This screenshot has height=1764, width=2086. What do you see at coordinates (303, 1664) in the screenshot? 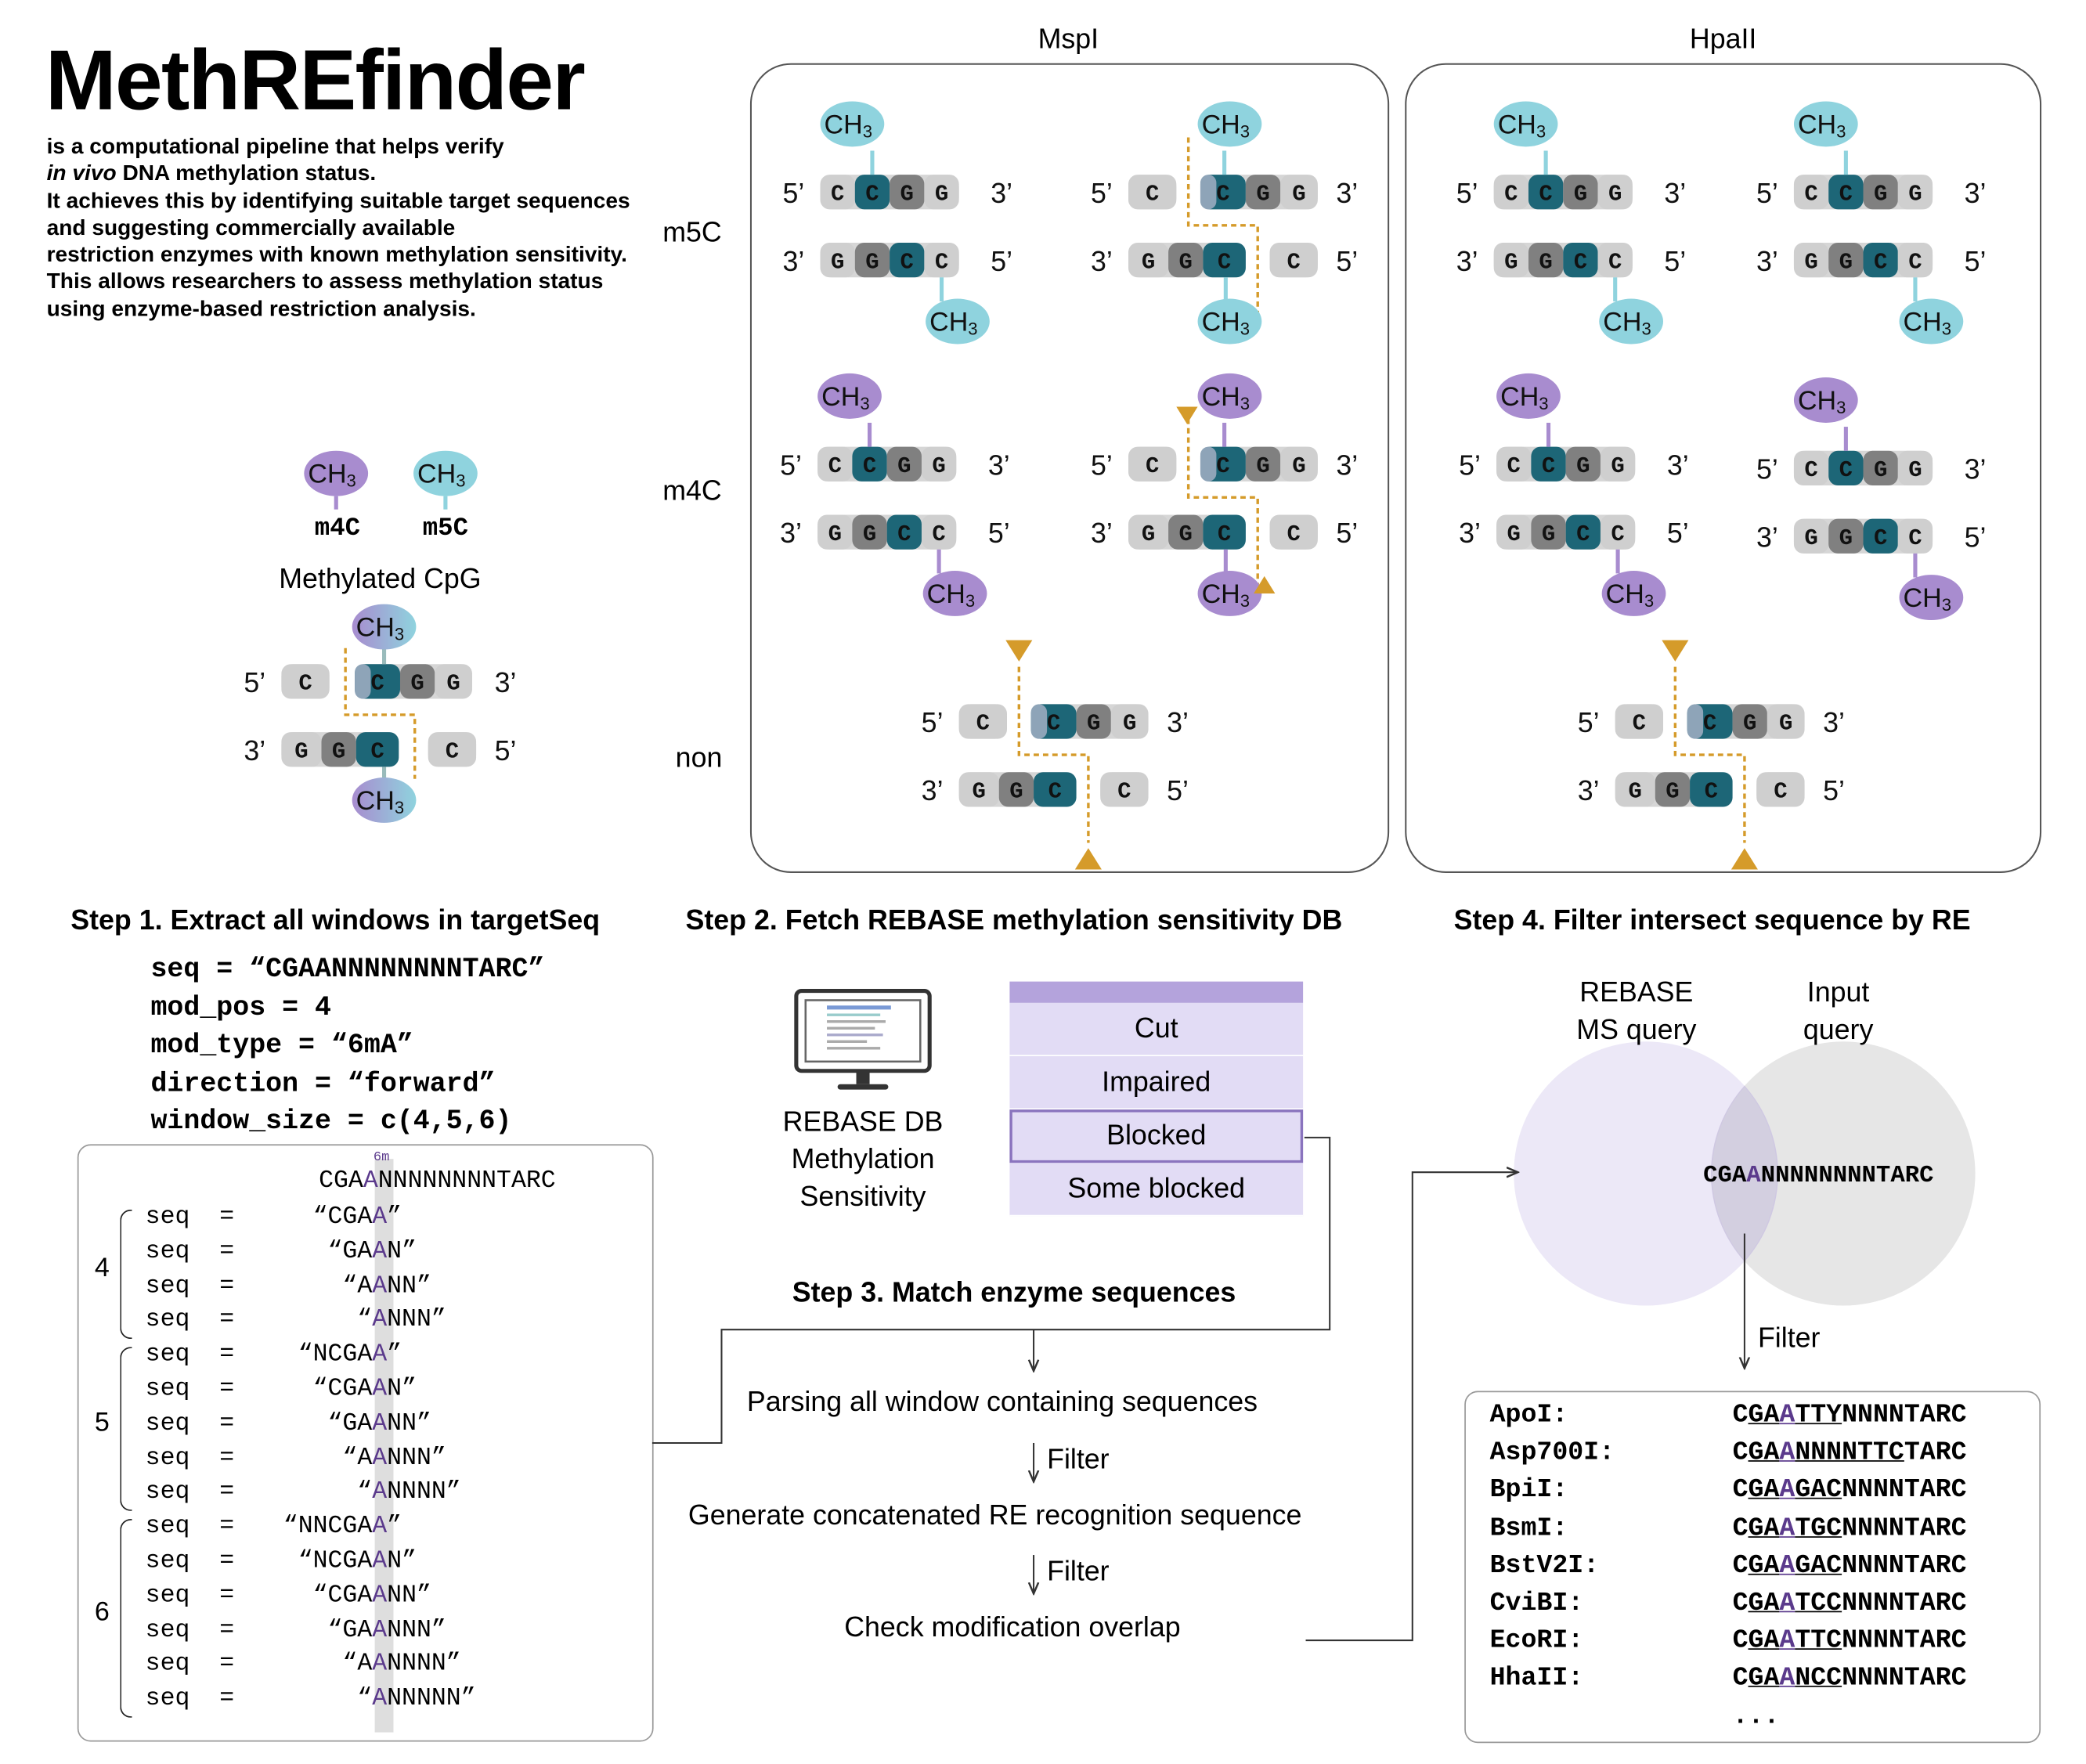
I see `window-row: seq = “AANNNN”` at bounding box center [303, 1664].